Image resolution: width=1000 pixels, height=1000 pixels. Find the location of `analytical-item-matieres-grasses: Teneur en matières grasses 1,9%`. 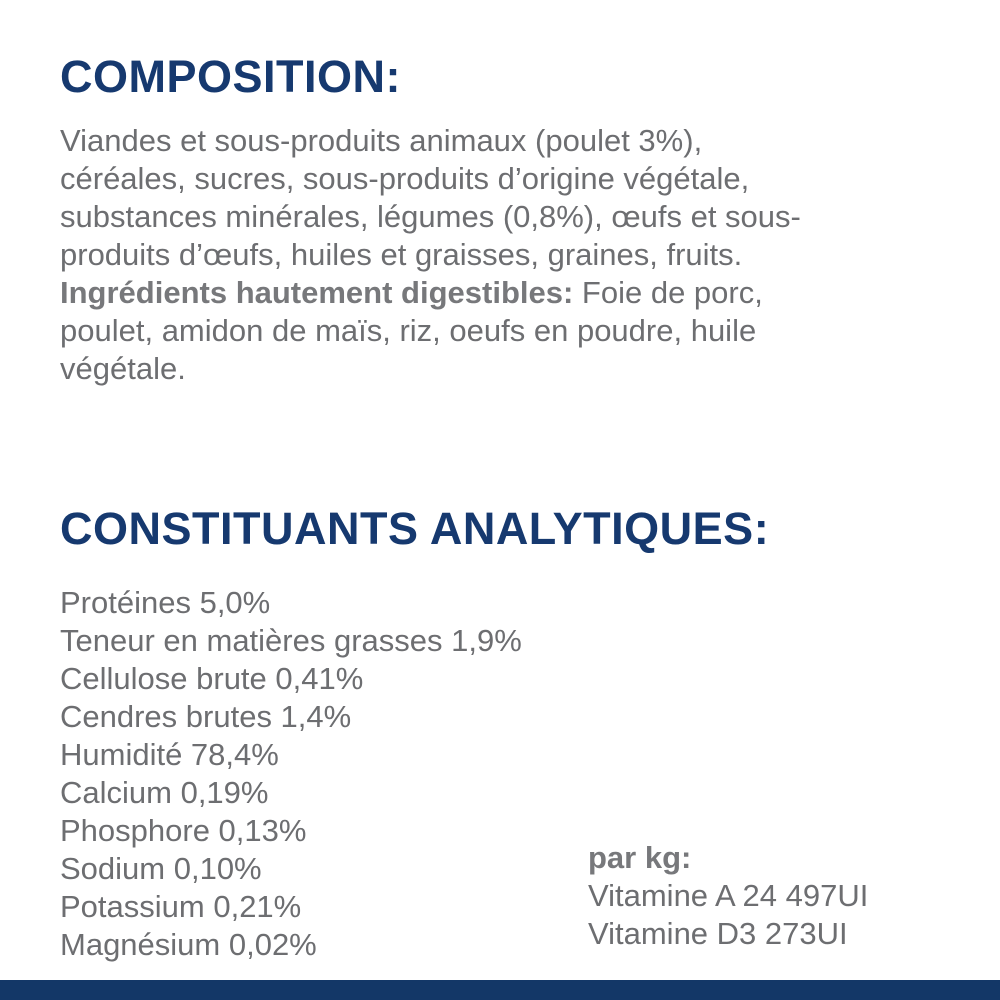

analytical-item-matieres-grasses: Teneur en matières grasses 1,9% is located at coordinates (291, 640).